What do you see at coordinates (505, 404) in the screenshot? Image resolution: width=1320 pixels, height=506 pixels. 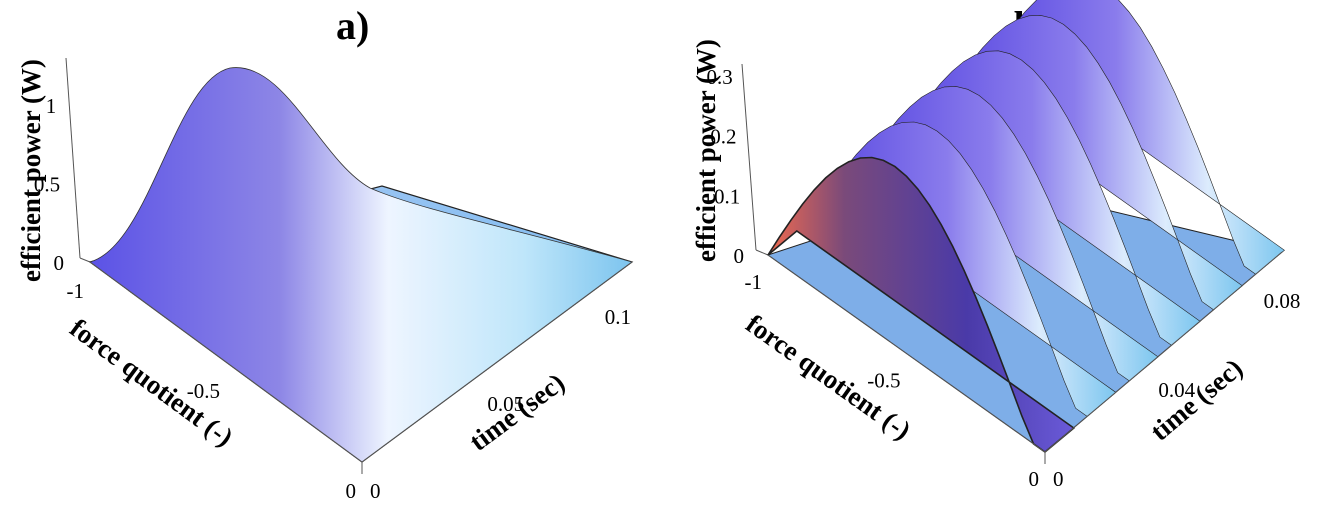 I see `ytick-a: 0.05` at bounding box center [505, 404].